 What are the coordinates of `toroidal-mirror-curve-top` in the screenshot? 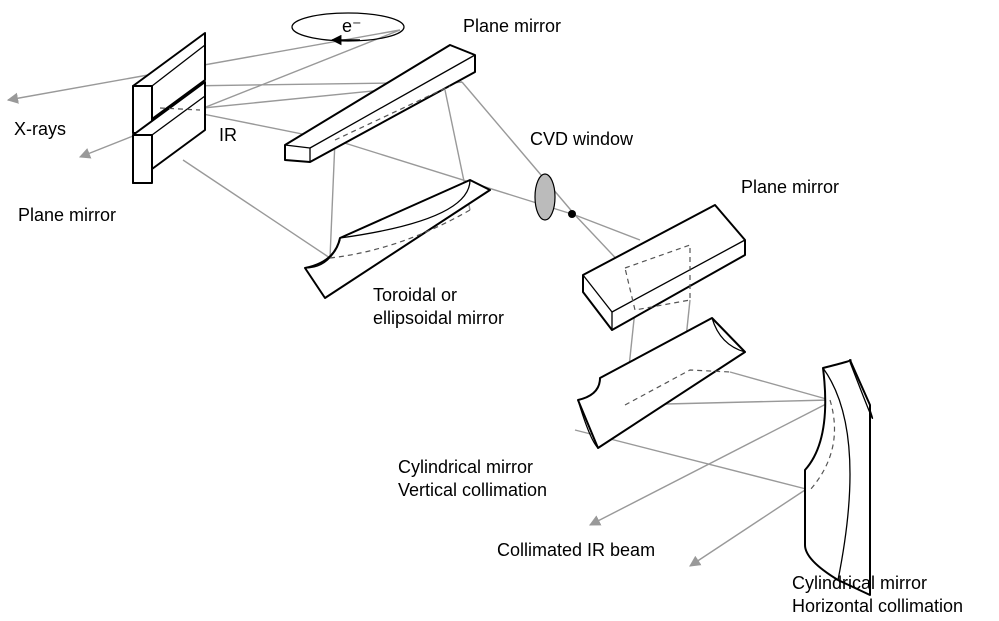 It's located at (405, 209).